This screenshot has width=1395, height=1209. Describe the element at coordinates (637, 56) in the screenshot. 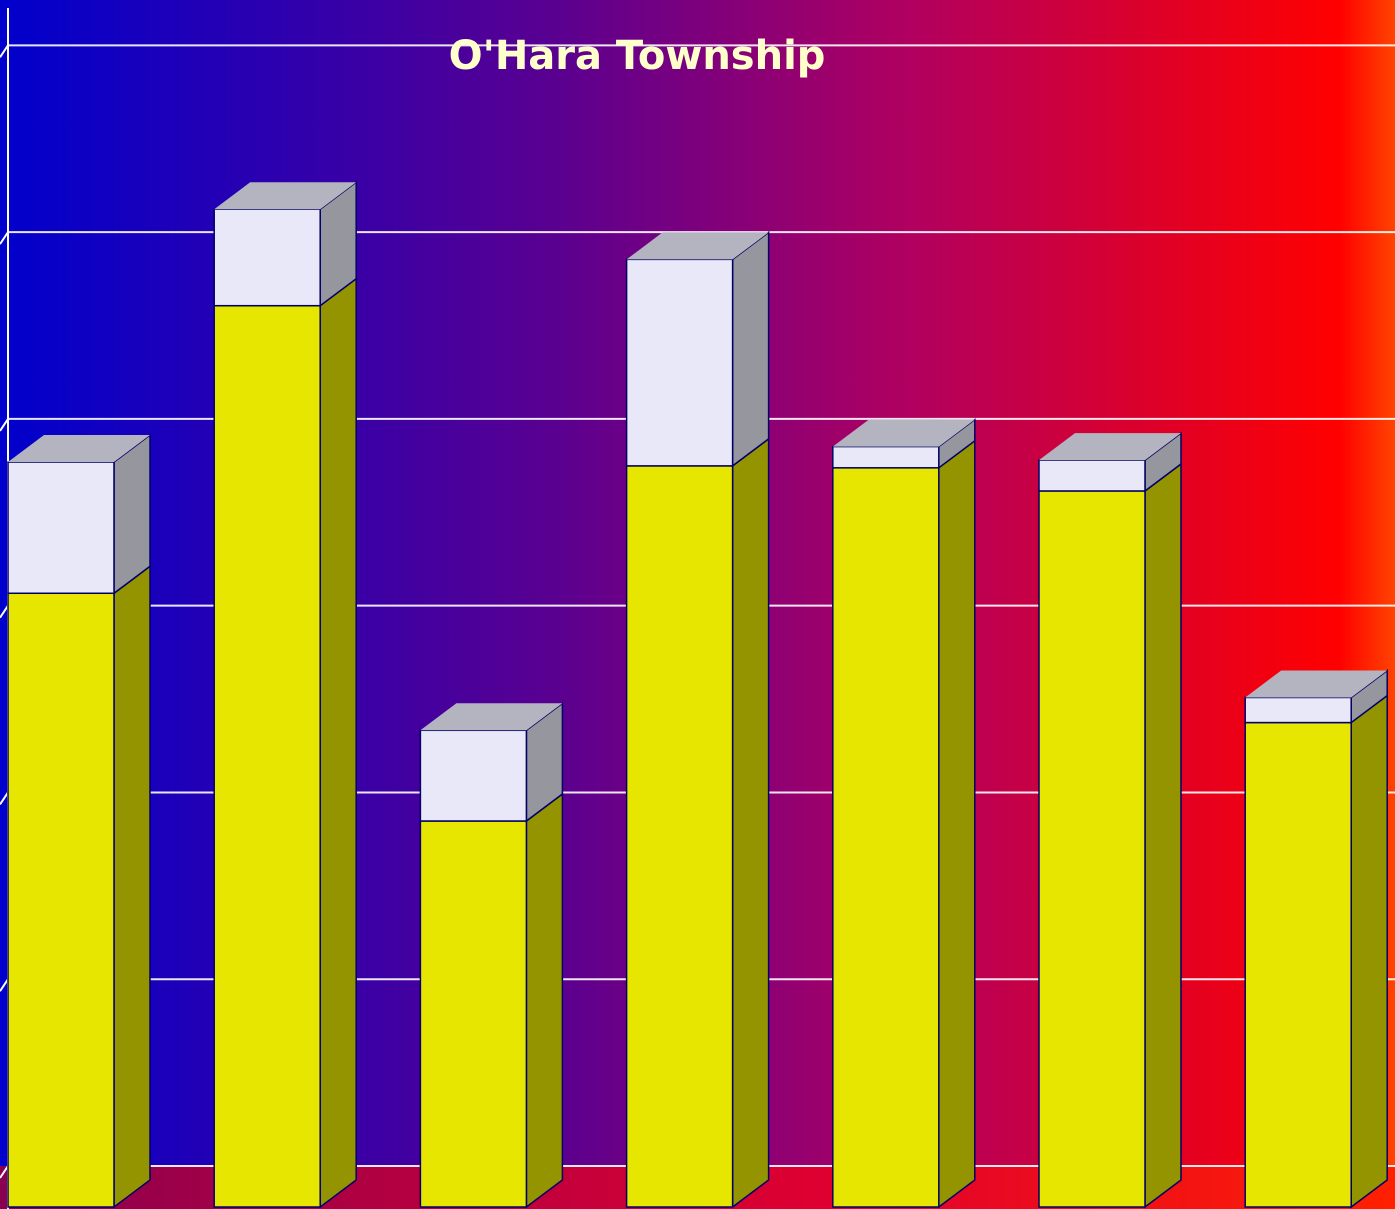

I see `chart-title: O'Hara Township` at that location.